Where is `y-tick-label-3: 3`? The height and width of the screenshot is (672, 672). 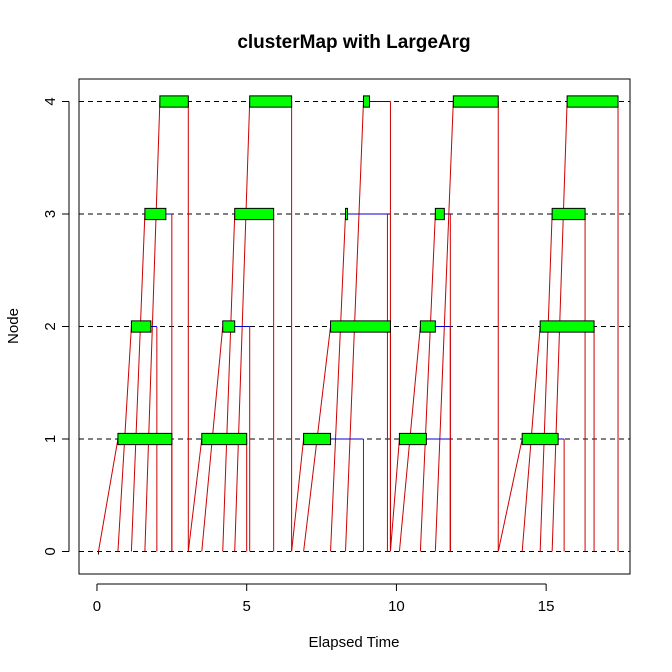 y-tick-label-3: 3 is located at coordinates (50, 214).